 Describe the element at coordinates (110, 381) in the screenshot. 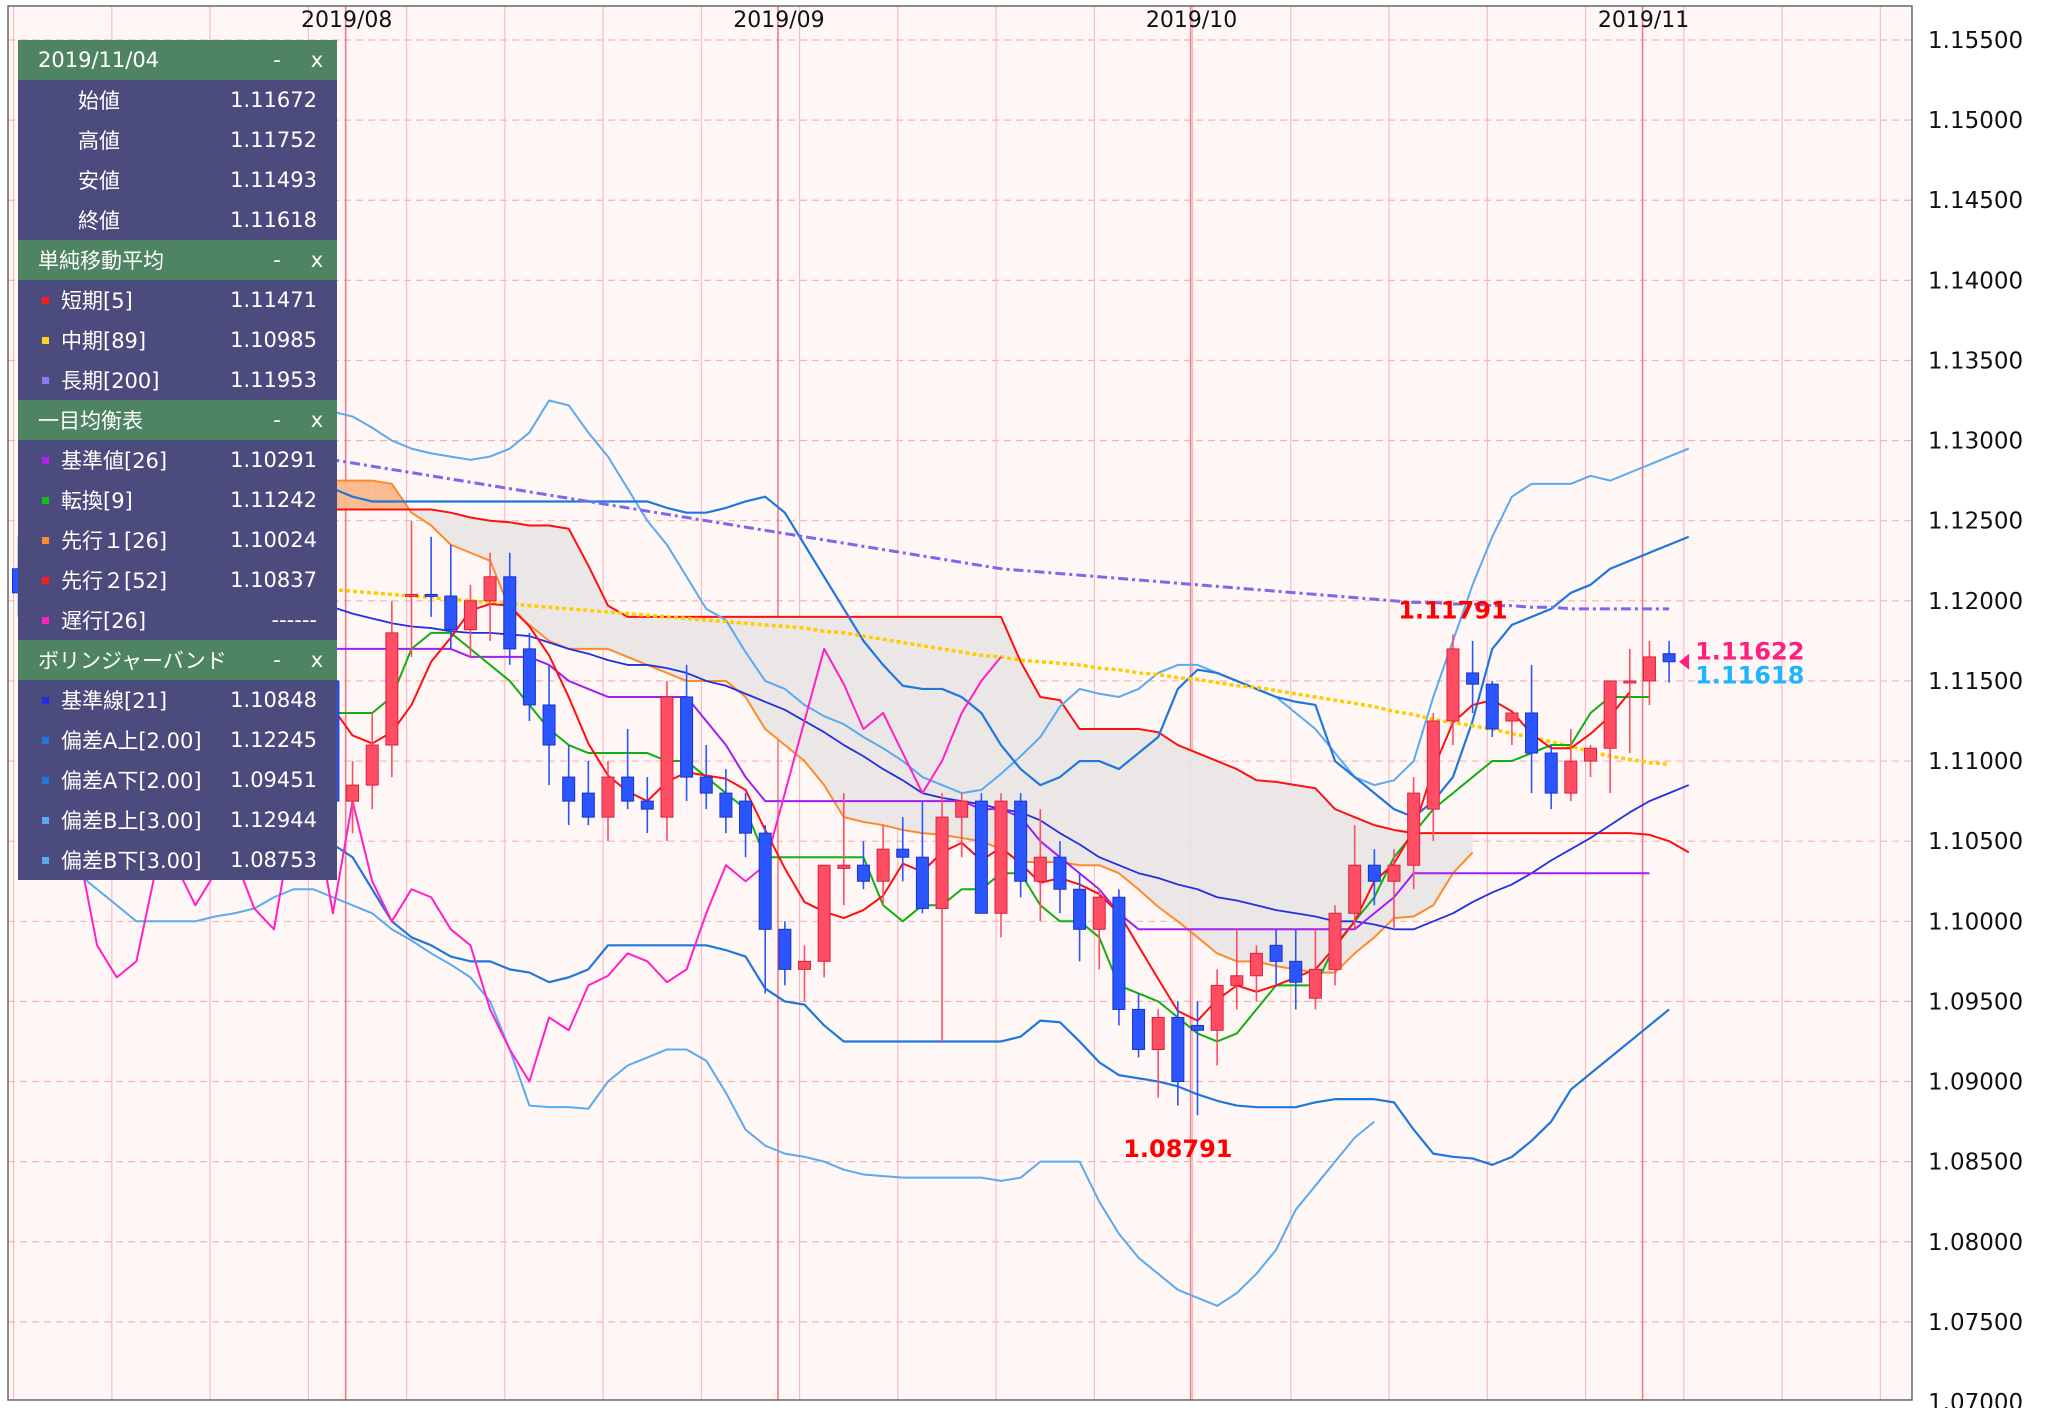

I see `panel-row-label: 長期[200]` at that location.